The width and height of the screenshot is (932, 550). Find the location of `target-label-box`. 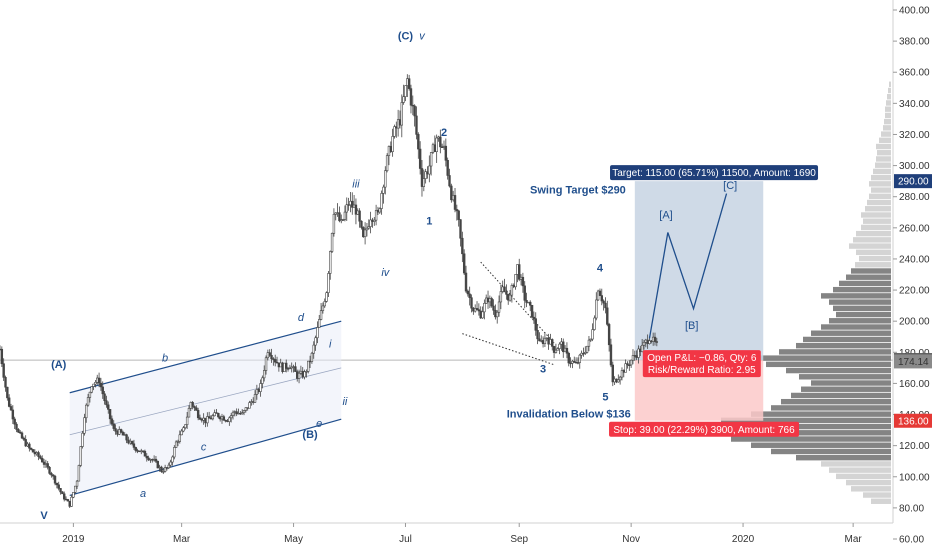

target-label-box is located at coordinates (714, 173).